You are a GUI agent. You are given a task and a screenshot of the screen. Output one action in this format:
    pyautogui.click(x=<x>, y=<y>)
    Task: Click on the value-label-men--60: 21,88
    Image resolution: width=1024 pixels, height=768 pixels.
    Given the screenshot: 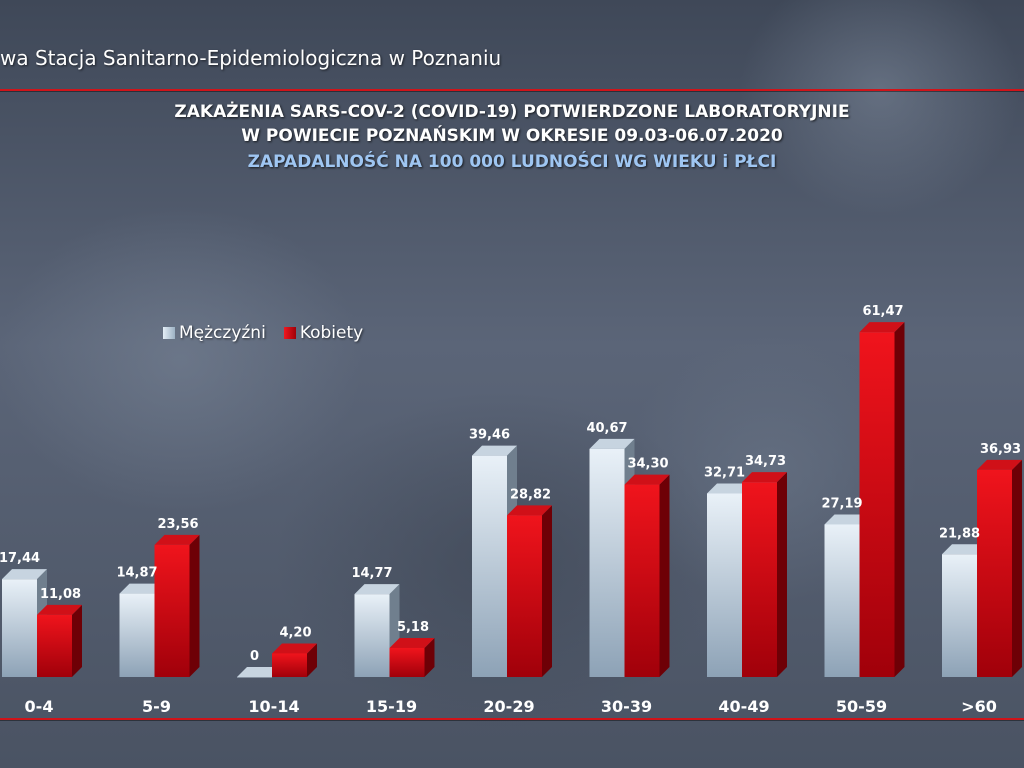 What is the action you would take?
    pyautogui.click(x=959, y=533)
    